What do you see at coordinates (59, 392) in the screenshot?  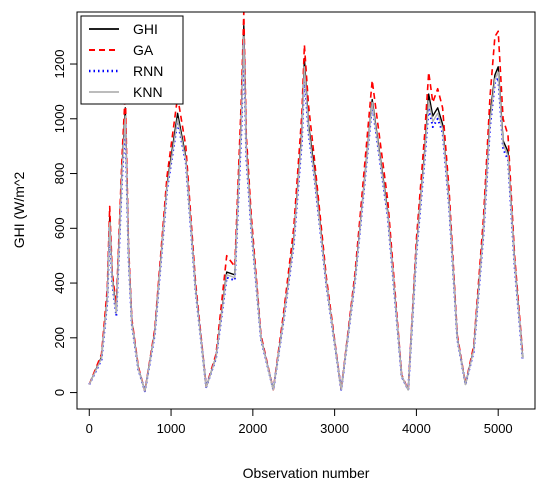 I see `y-tick-label: 0` at bounding box center [59, 392].